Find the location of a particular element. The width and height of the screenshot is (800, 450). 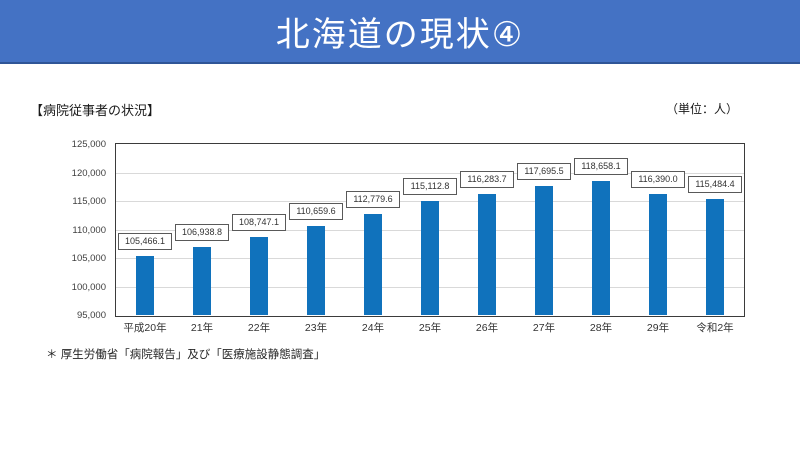

y-axis-label: 105,000 is located at coordinates (88, 258).